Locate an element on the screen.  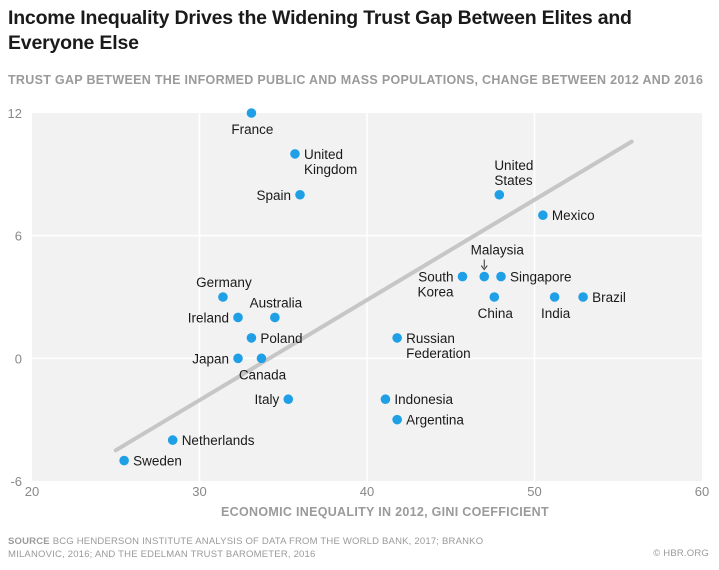
point-label: Malaysia is located at coordinates (498, 250).